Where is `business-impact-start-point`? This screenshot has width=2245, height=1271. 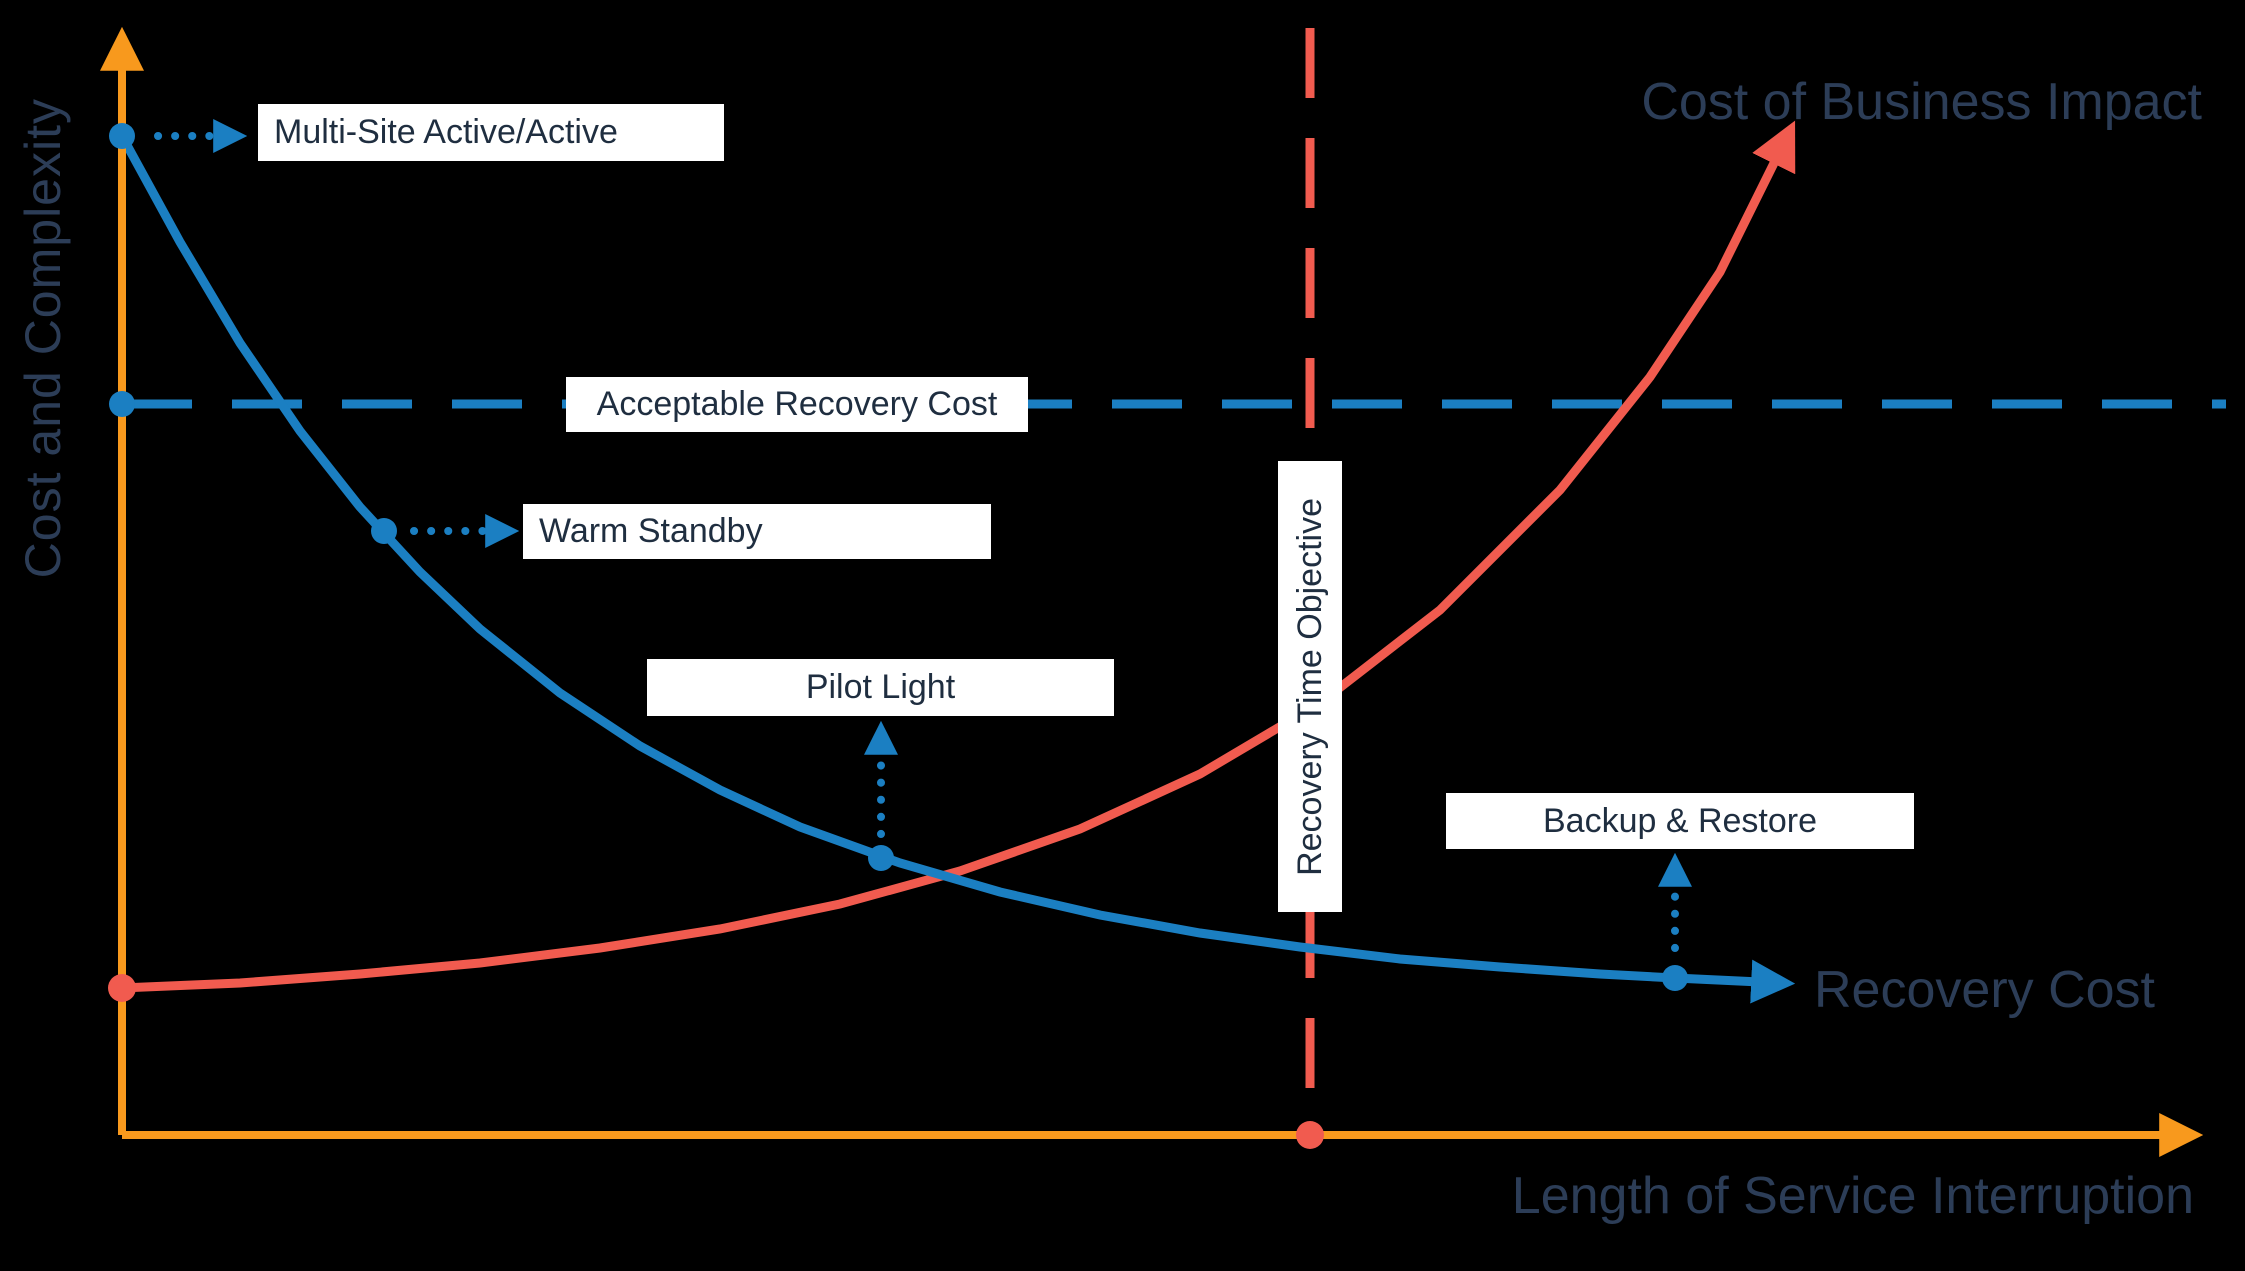 business-impact-start-point is located at coordinates (122, 988).